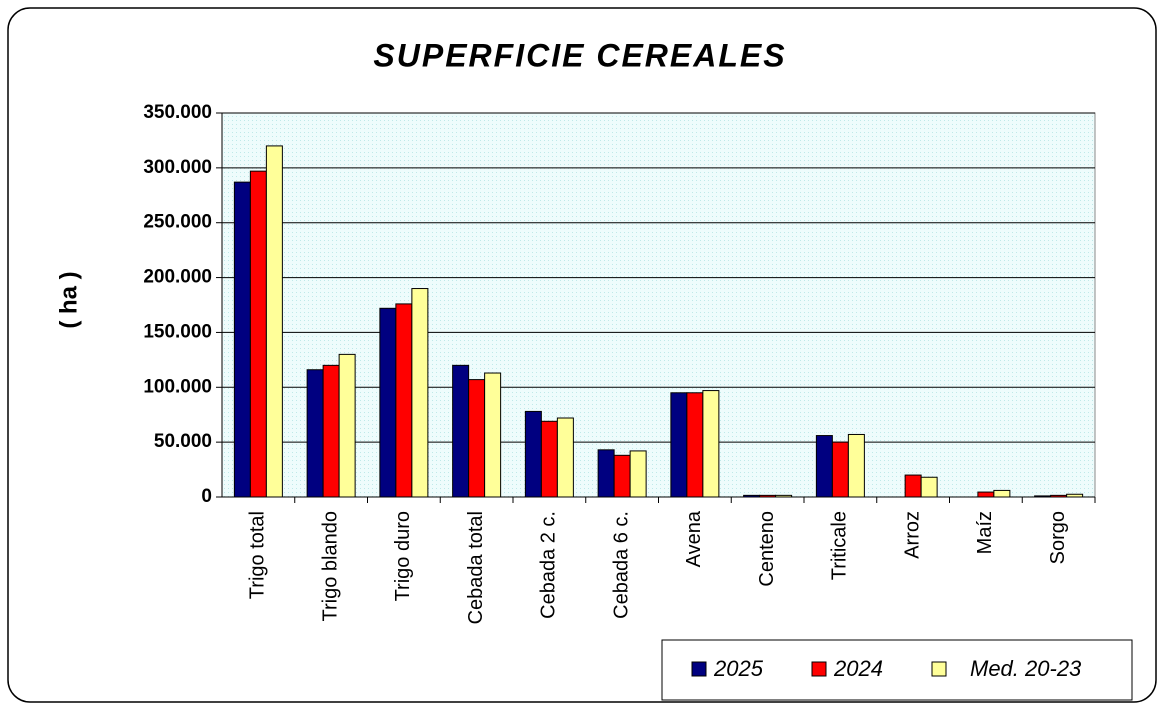 This screenshot has width=1163, height=709. Describe the element at coordinates (840, 545) in the screenshot. I see `x-tick-label: Triticale` at that location.